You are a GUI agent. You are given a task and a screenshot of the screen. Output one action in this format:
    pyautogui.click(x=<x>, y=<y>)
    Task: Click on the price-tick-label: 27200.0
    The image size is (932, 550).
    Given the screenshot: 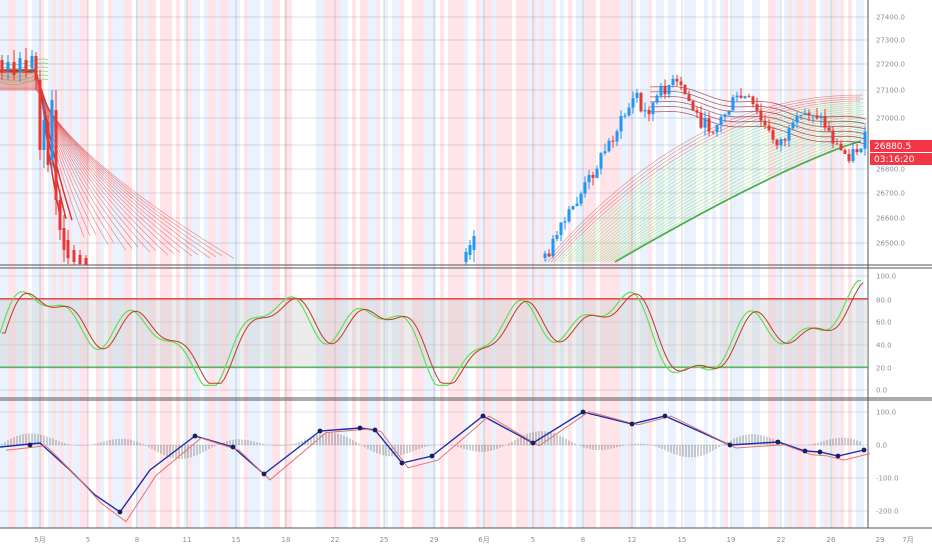 What is the action you would take?
    pyautogui.click(x=890, y=65)
    